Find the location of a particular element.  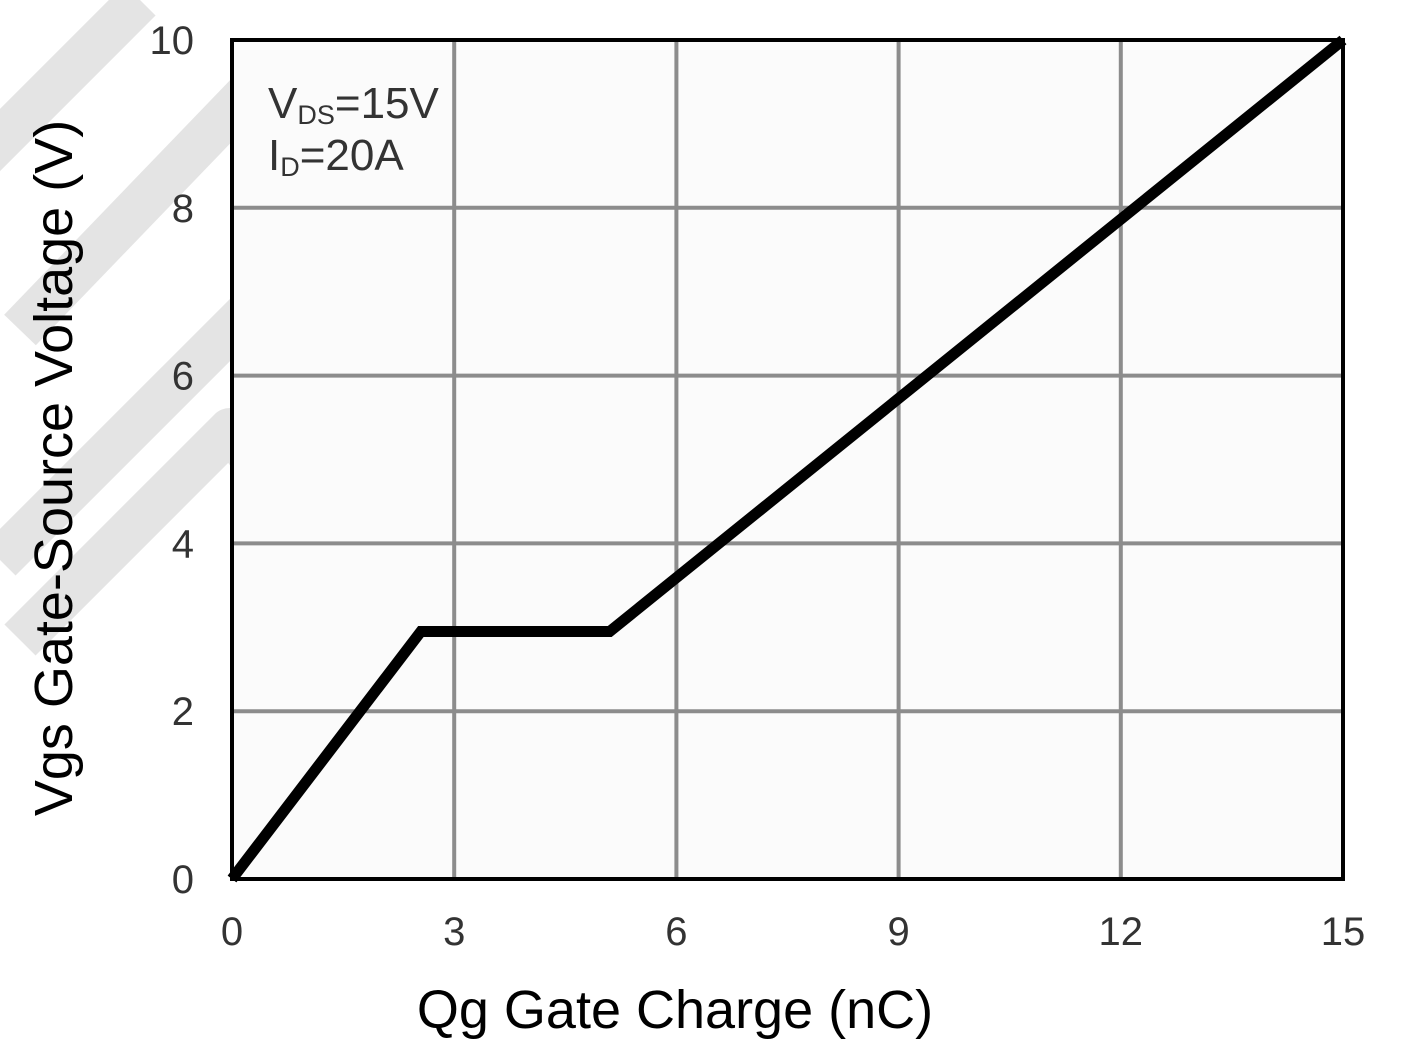

y-tick-label: 4 is located at coordinates (183, 544).